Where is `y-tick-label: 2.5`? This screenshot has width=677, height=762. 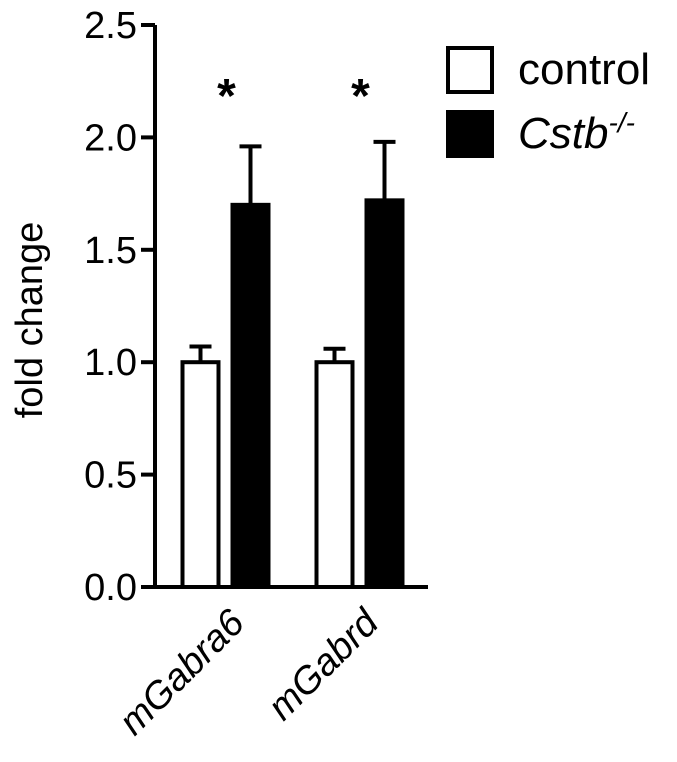 y-tick-label: 2.5 is located at coordinates (110, 26).